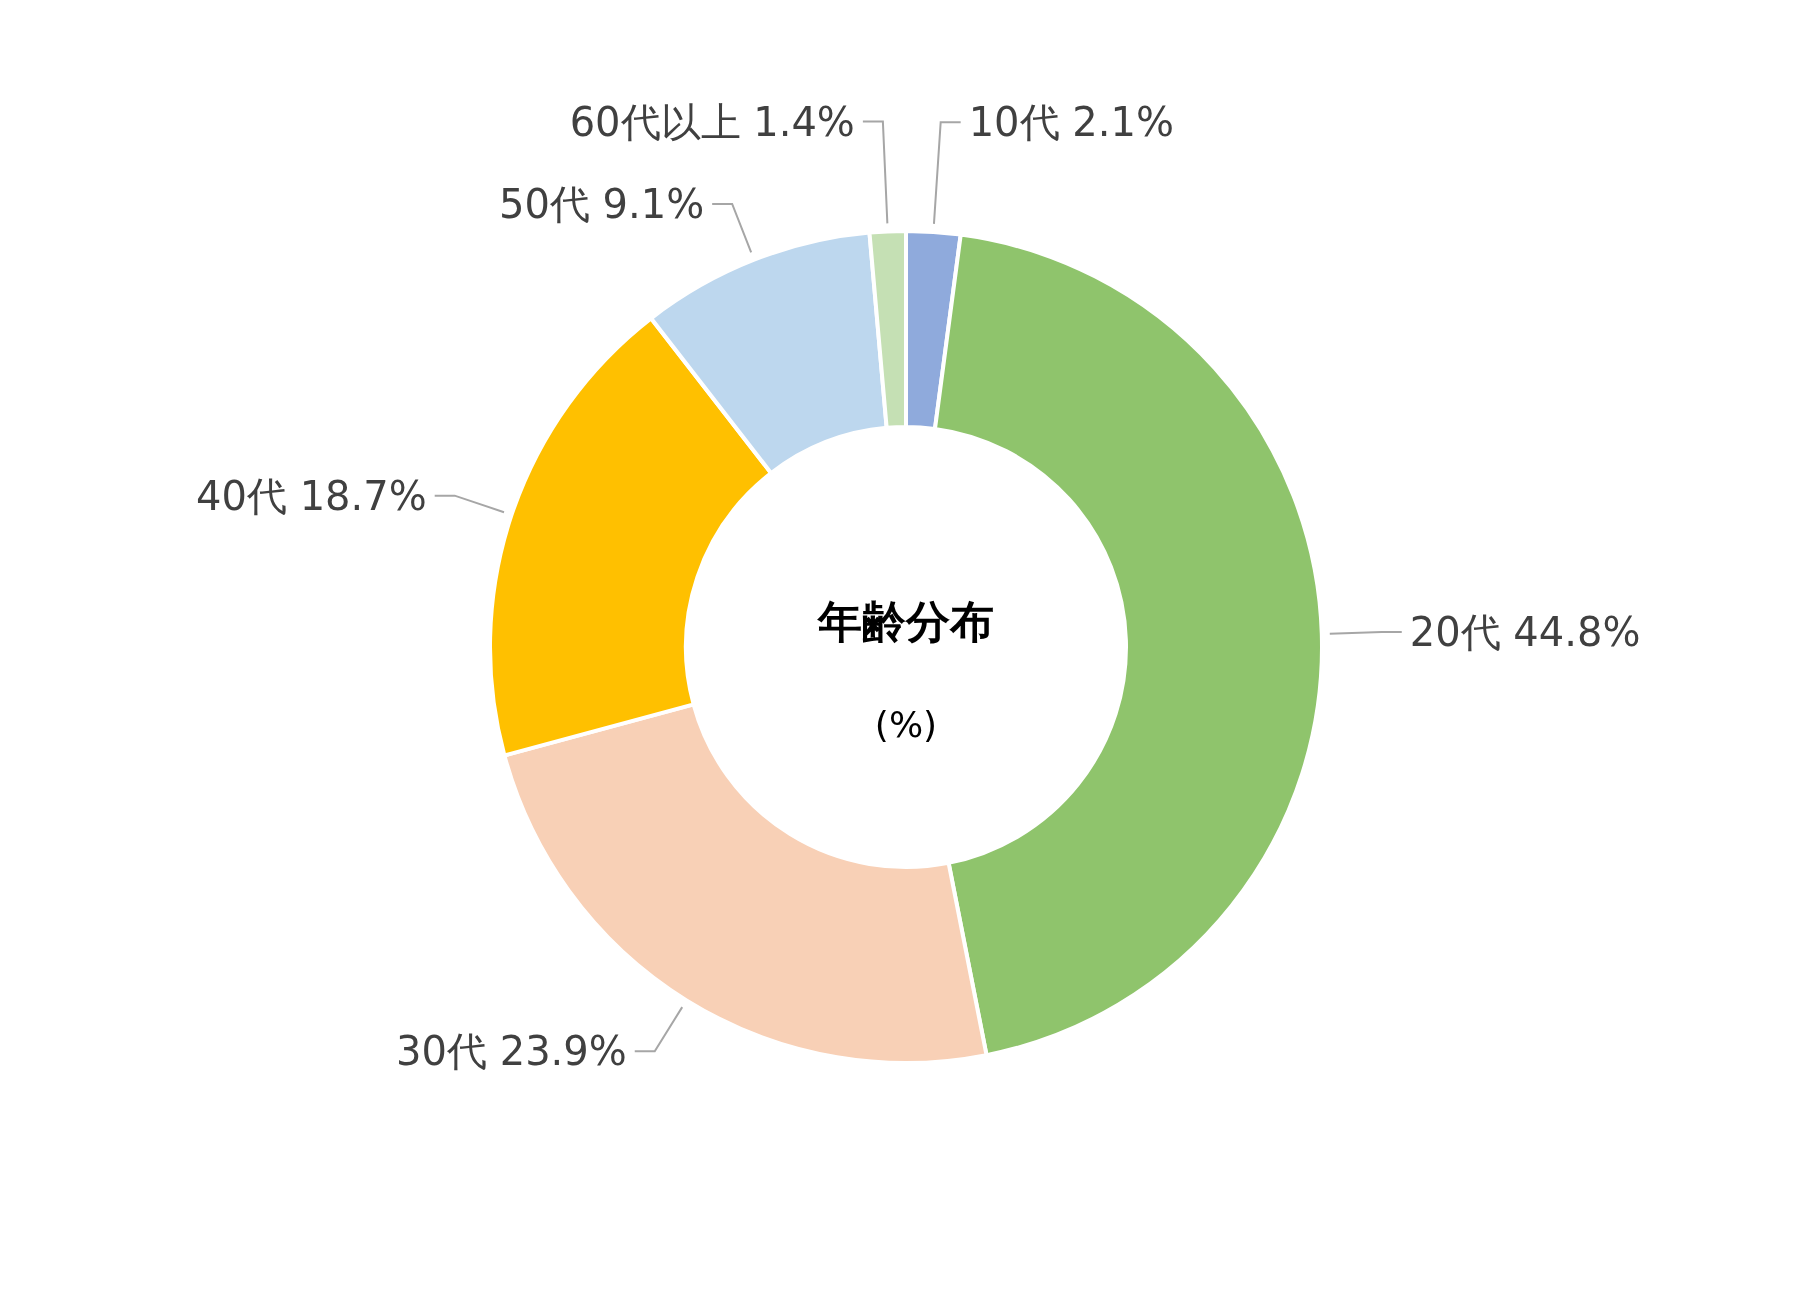 The image size is (1813, 1299). I want to click on slice-label: 60代以上 1.4%, so click(712, 121).